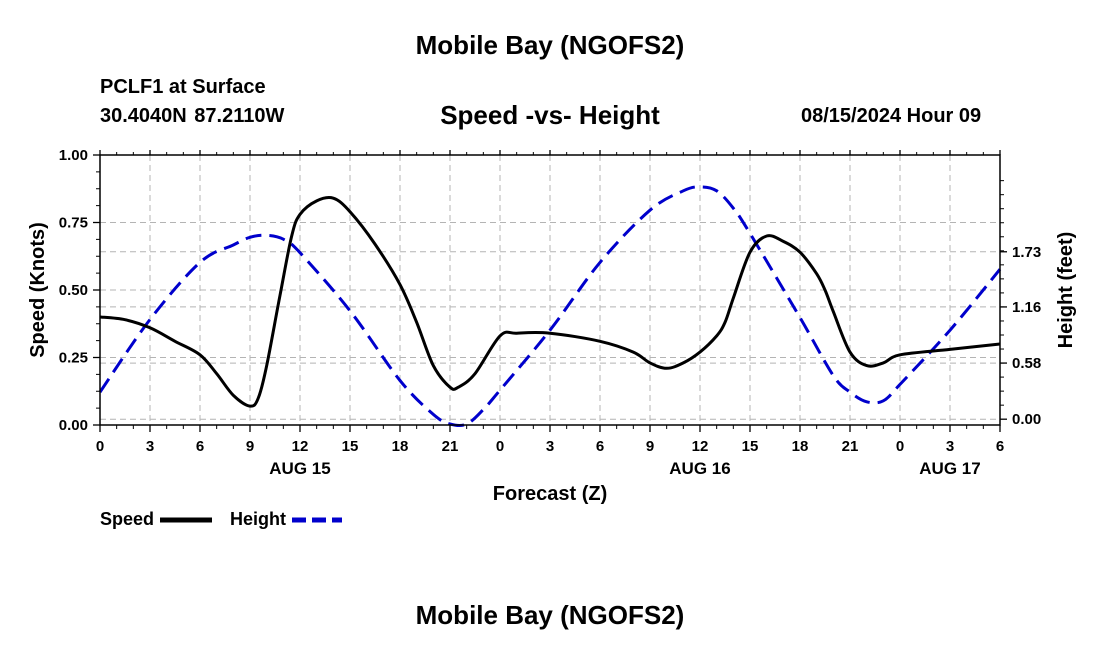 Image resolution: width=1100 pixels, height=650 pixels. What do you see at coordinates (192, 116) in the screenshot?
I see `coordinates-label: 30.4040N 87.2110W` at bounding box center [192, 116].